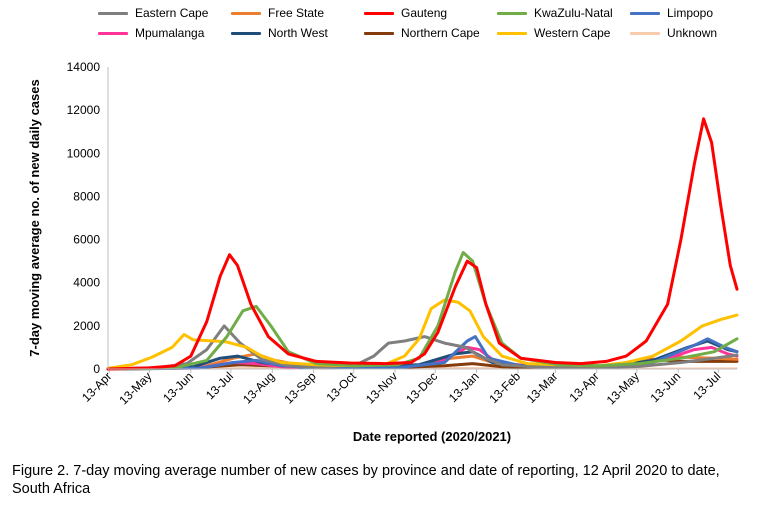 This screenshot has width=768, height=512. I want to click on legend-label: Free State, so click(296, 13).